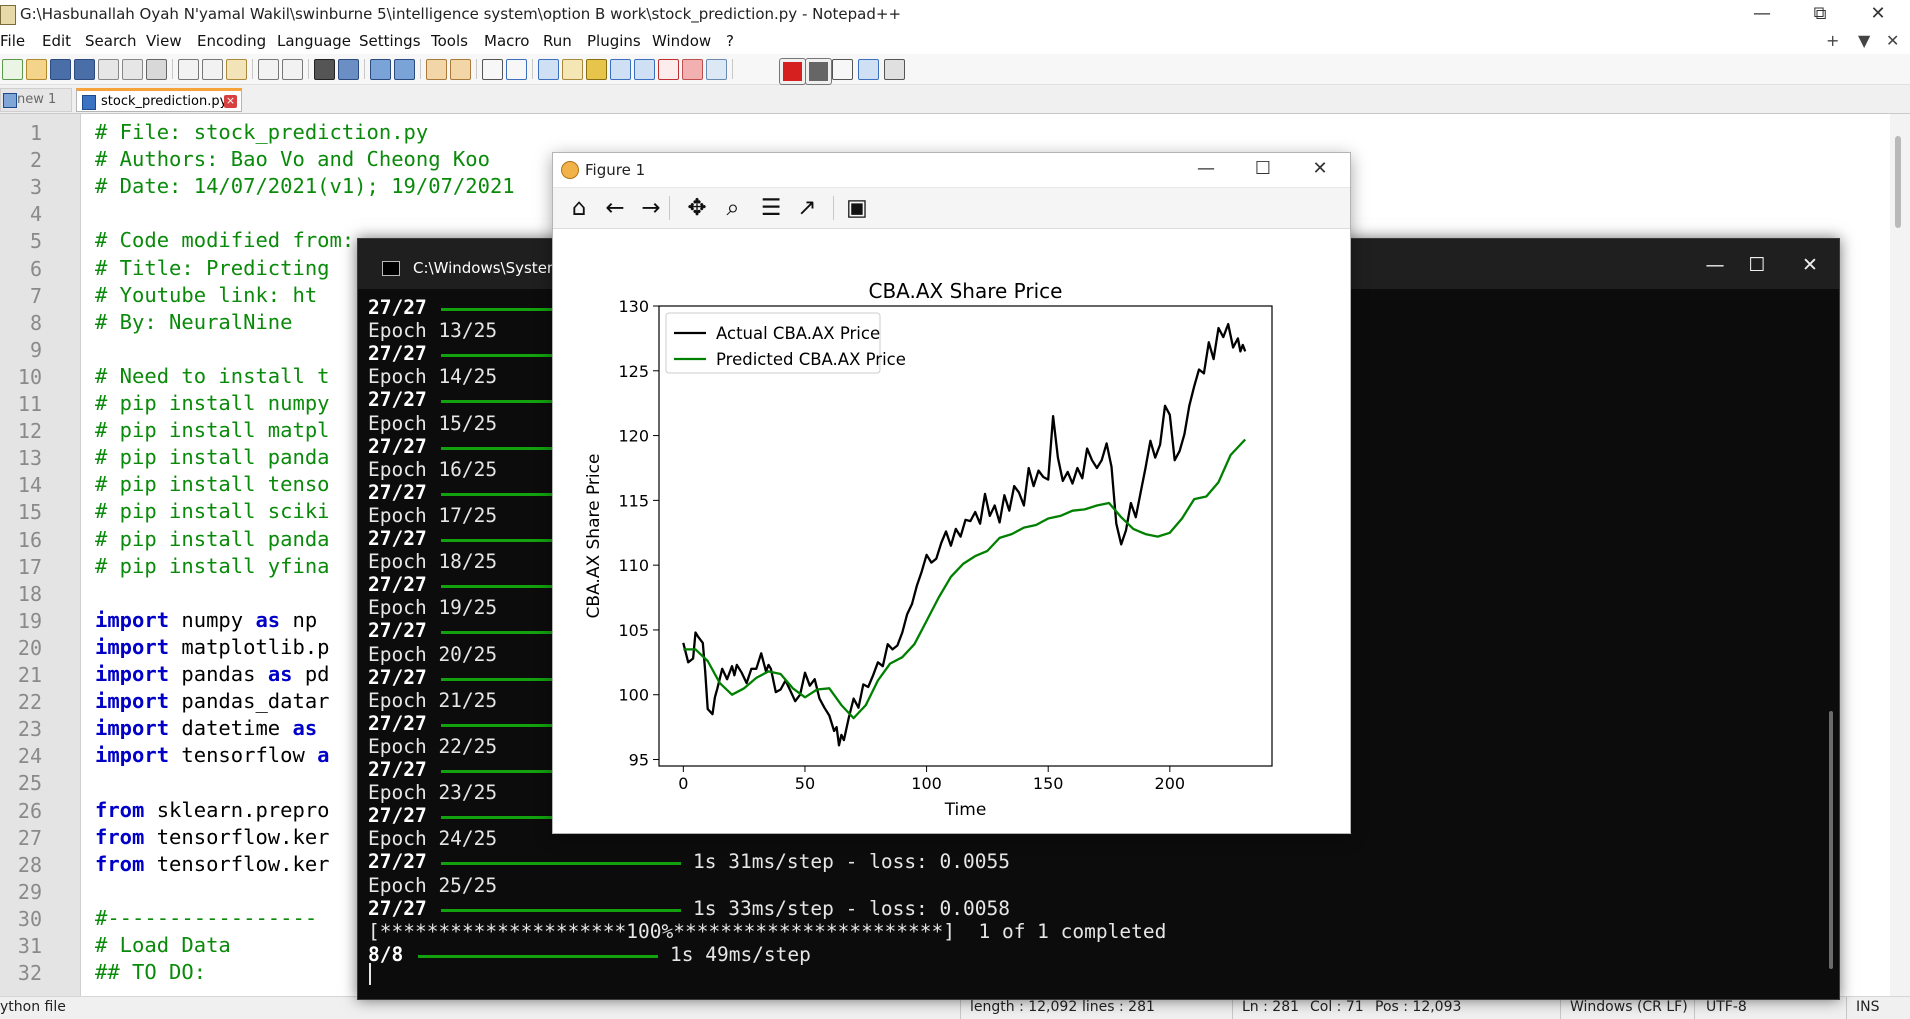  What do you see at coordinates (206, 918) in the screenshot?
I see `code-line: #-----------------` at bounding box center [206, 918].